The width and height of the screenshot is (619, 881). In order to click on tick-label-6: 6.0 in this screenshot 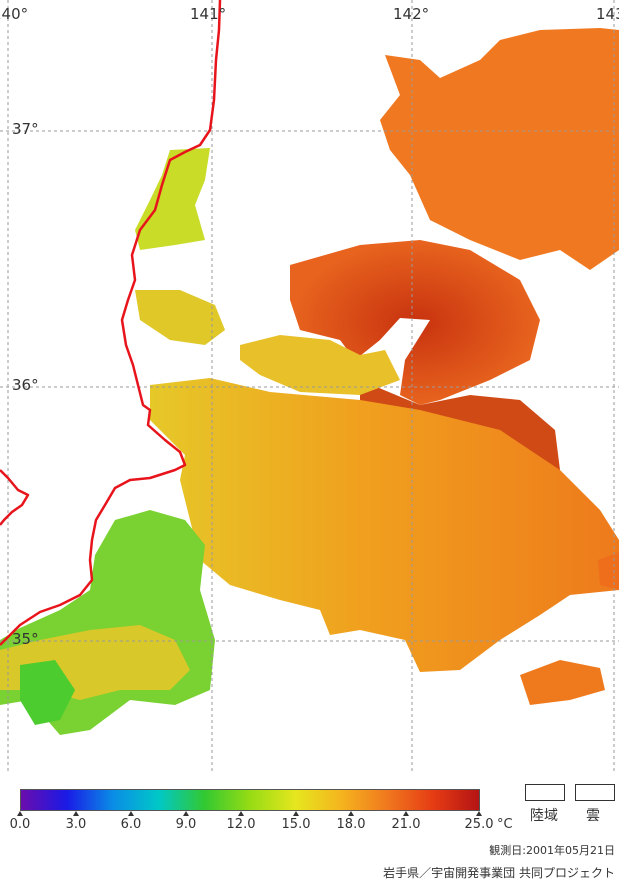, I will do `click(131, 824)`.